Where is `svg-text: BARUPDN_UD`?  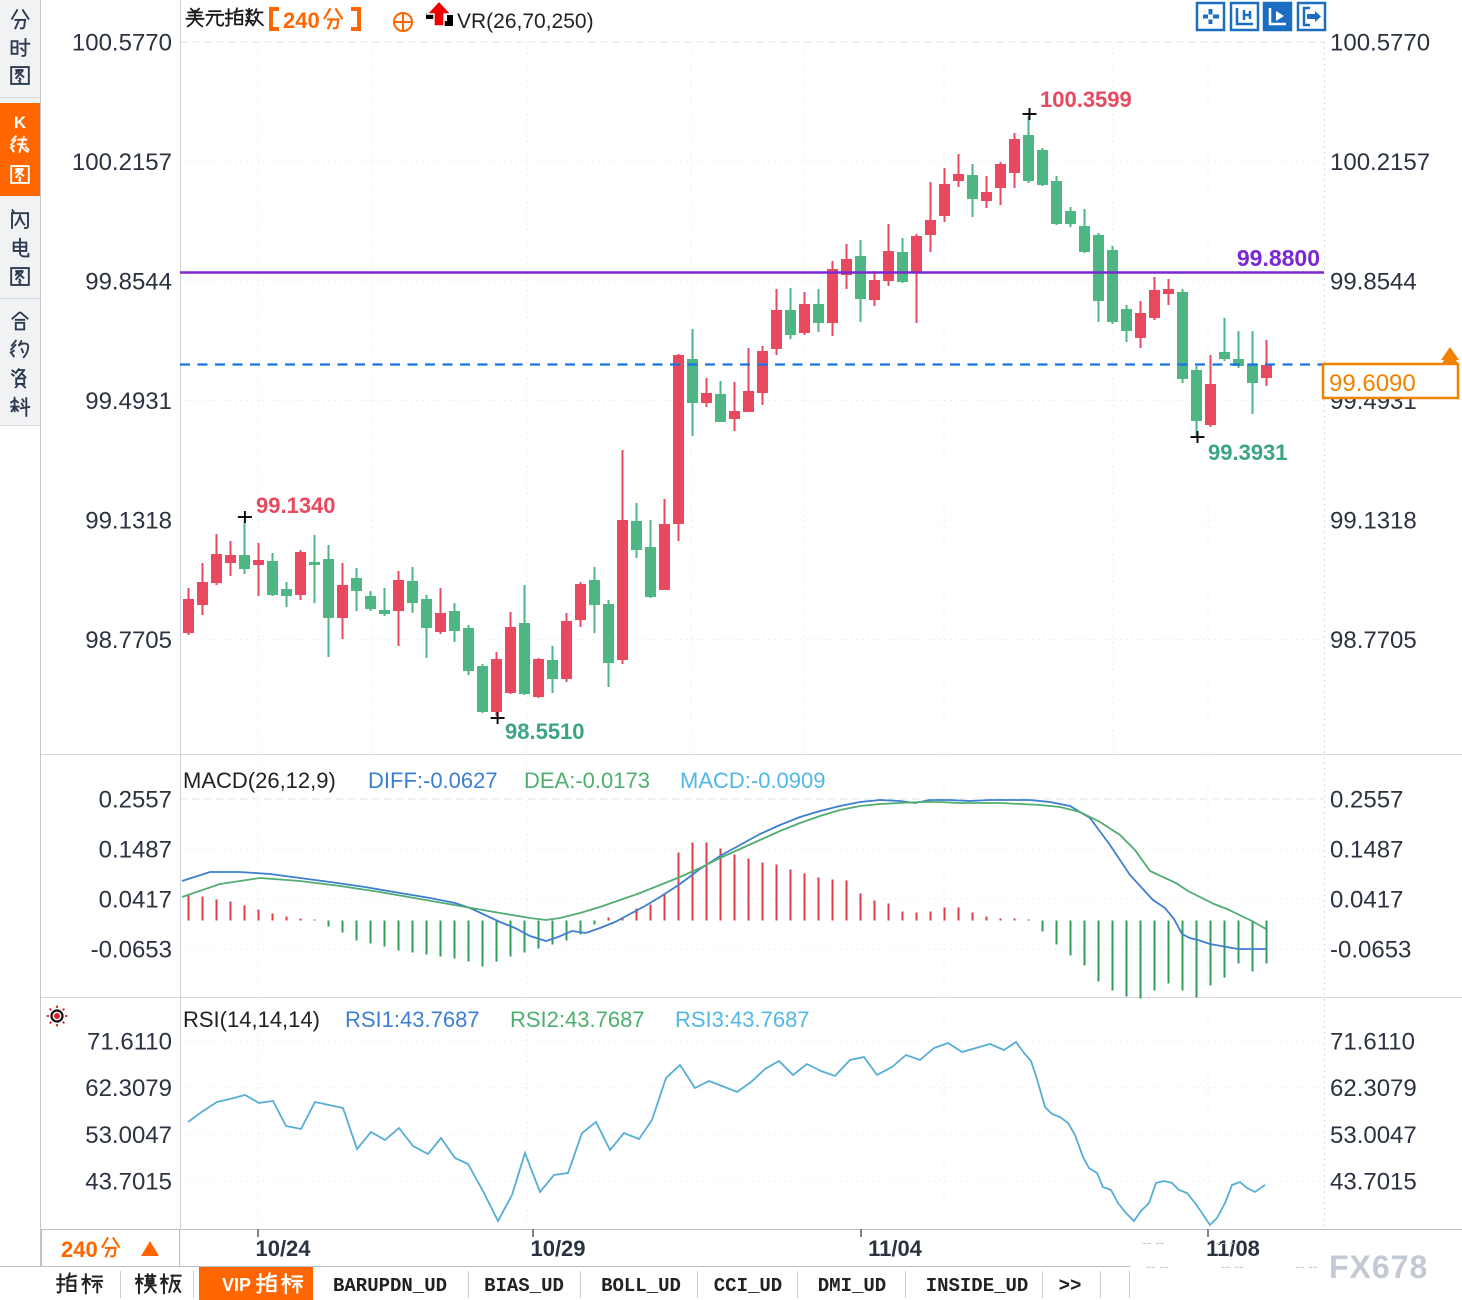 svg-text: BARUPDN_UD is located at coordinates (390, 1286).